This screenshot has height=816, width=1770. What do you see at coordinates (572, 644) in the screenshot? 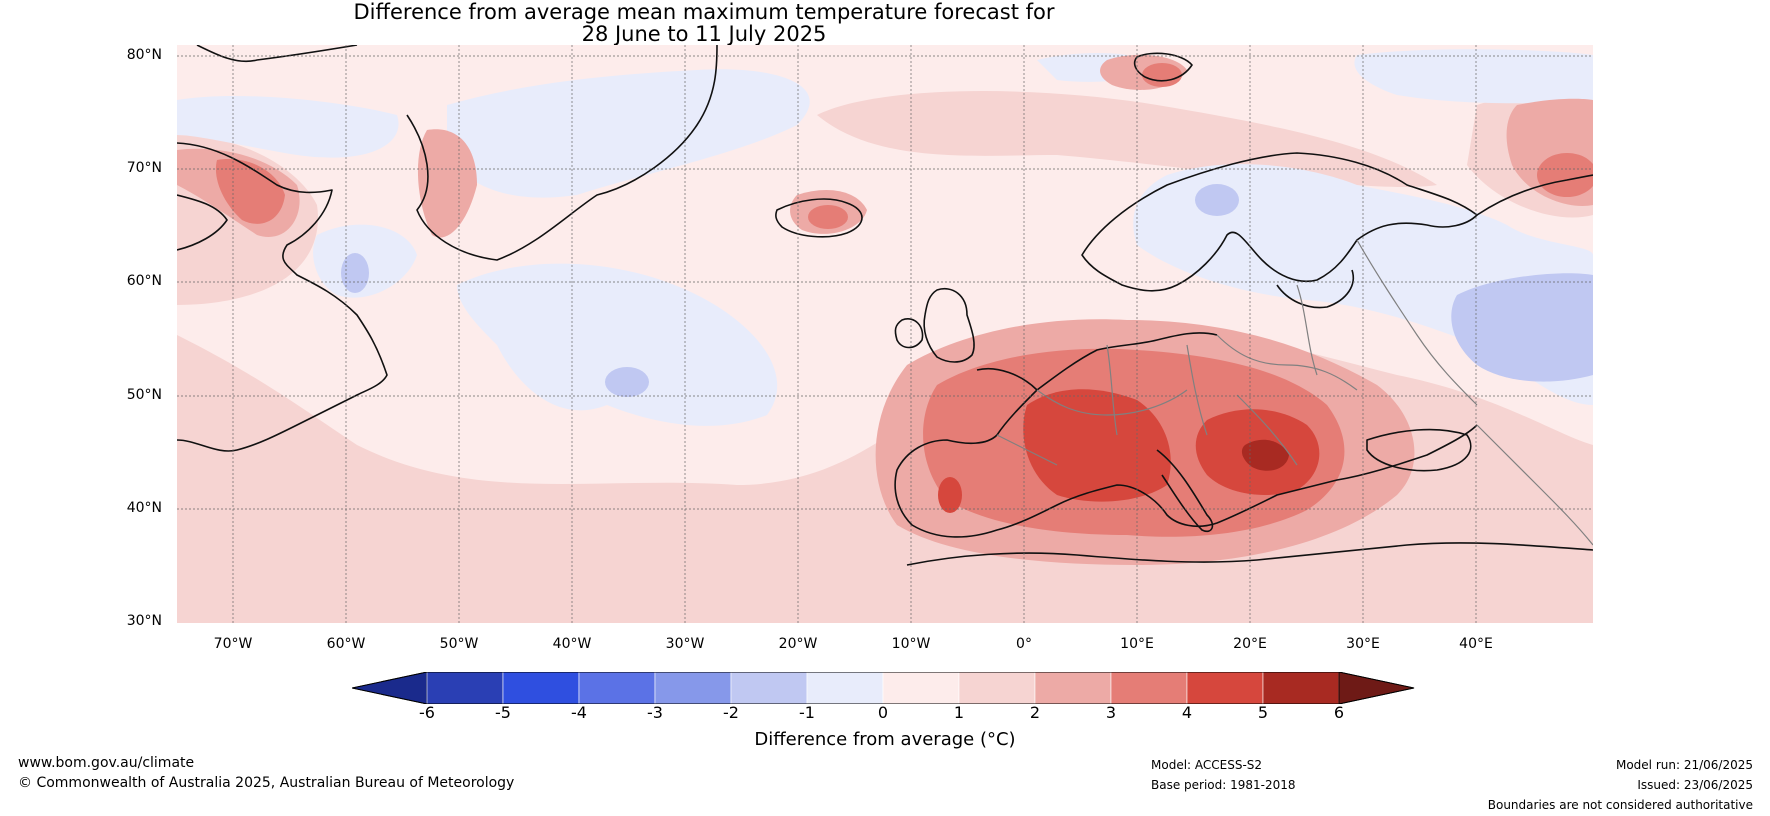
I see `lon-label-40W: 40°W` at bounding box center [572, 644].